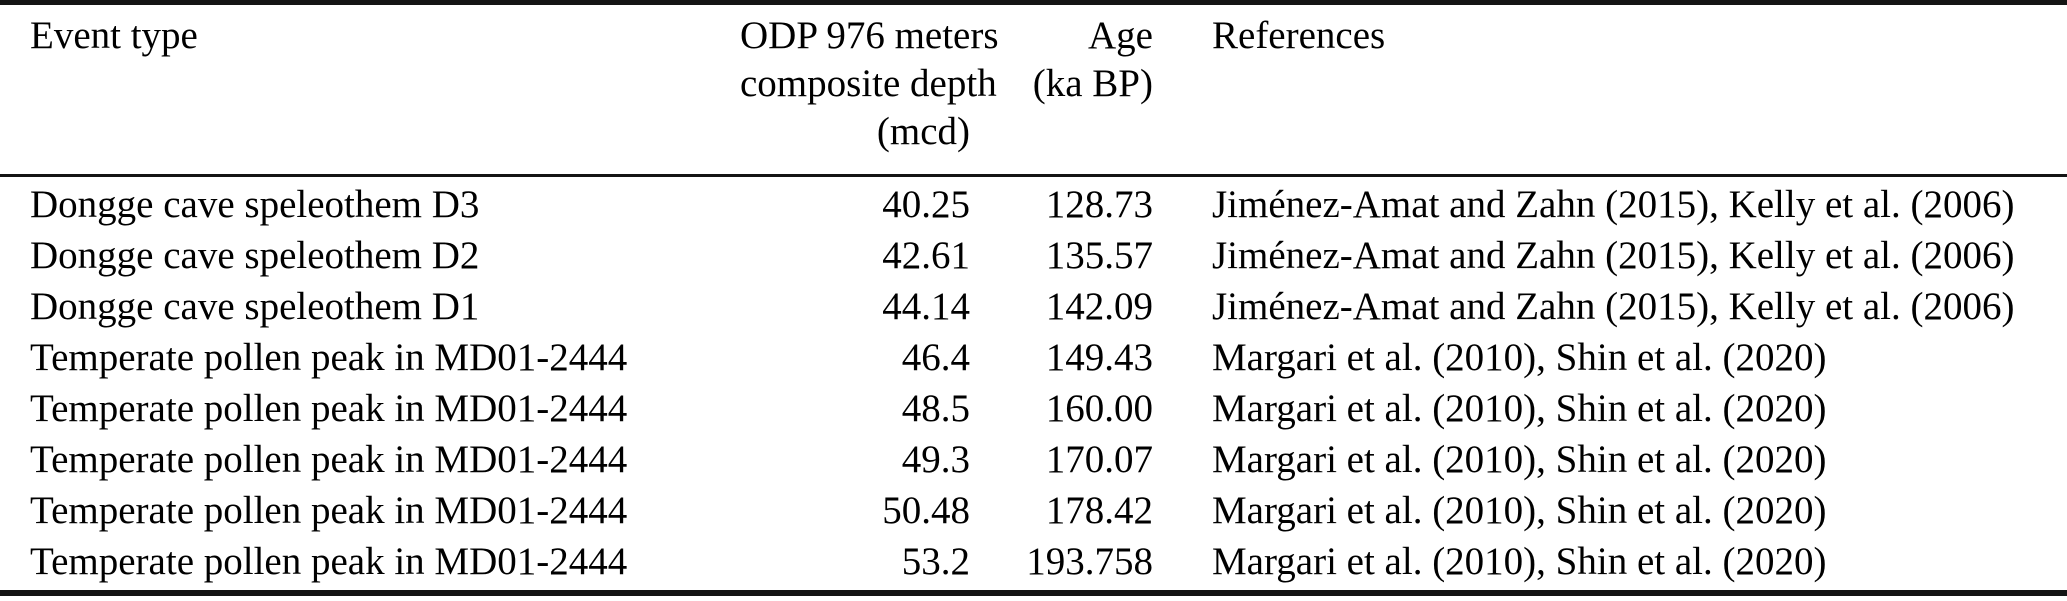  I want to click on depth-cell: 48.5, so click(935, 408).